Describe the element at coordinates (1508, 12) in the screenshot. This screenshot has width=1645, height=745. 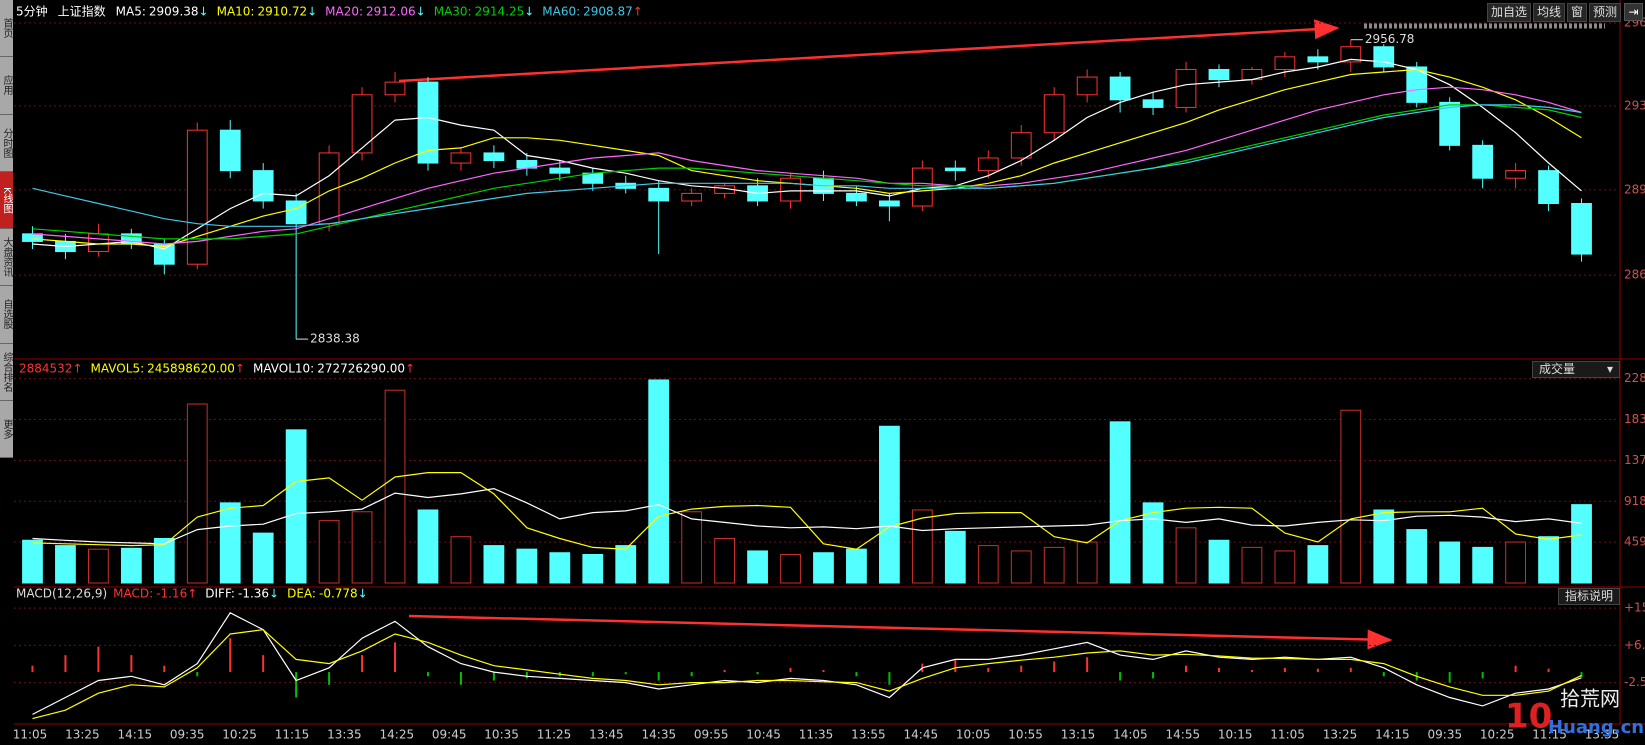
I see `toolbar-button: 加自选` at that location.